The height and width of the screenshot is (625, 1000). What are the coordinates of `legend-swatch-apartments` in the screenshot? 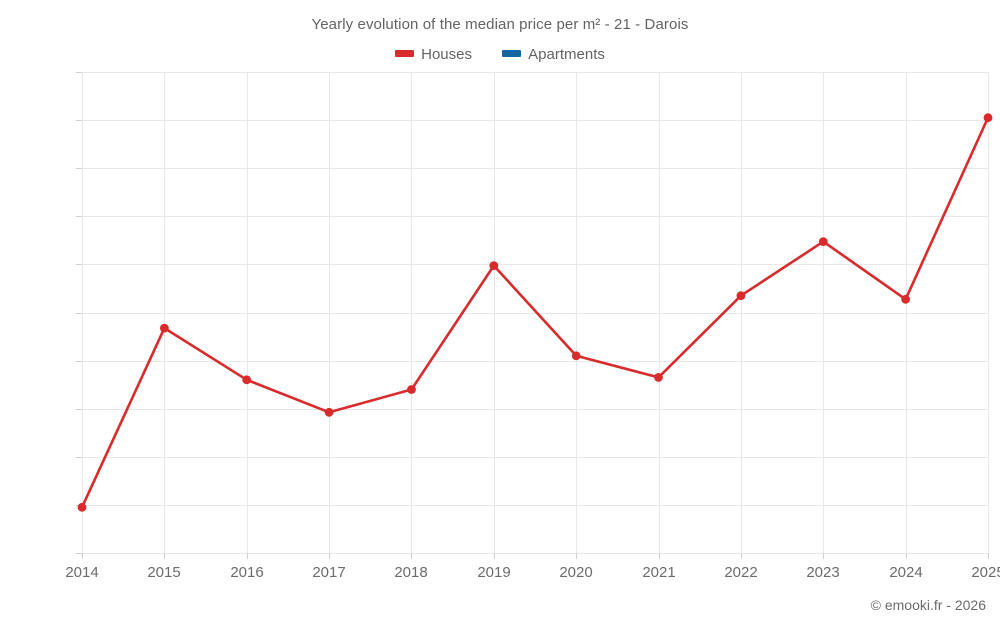 It's located at (512, 53).